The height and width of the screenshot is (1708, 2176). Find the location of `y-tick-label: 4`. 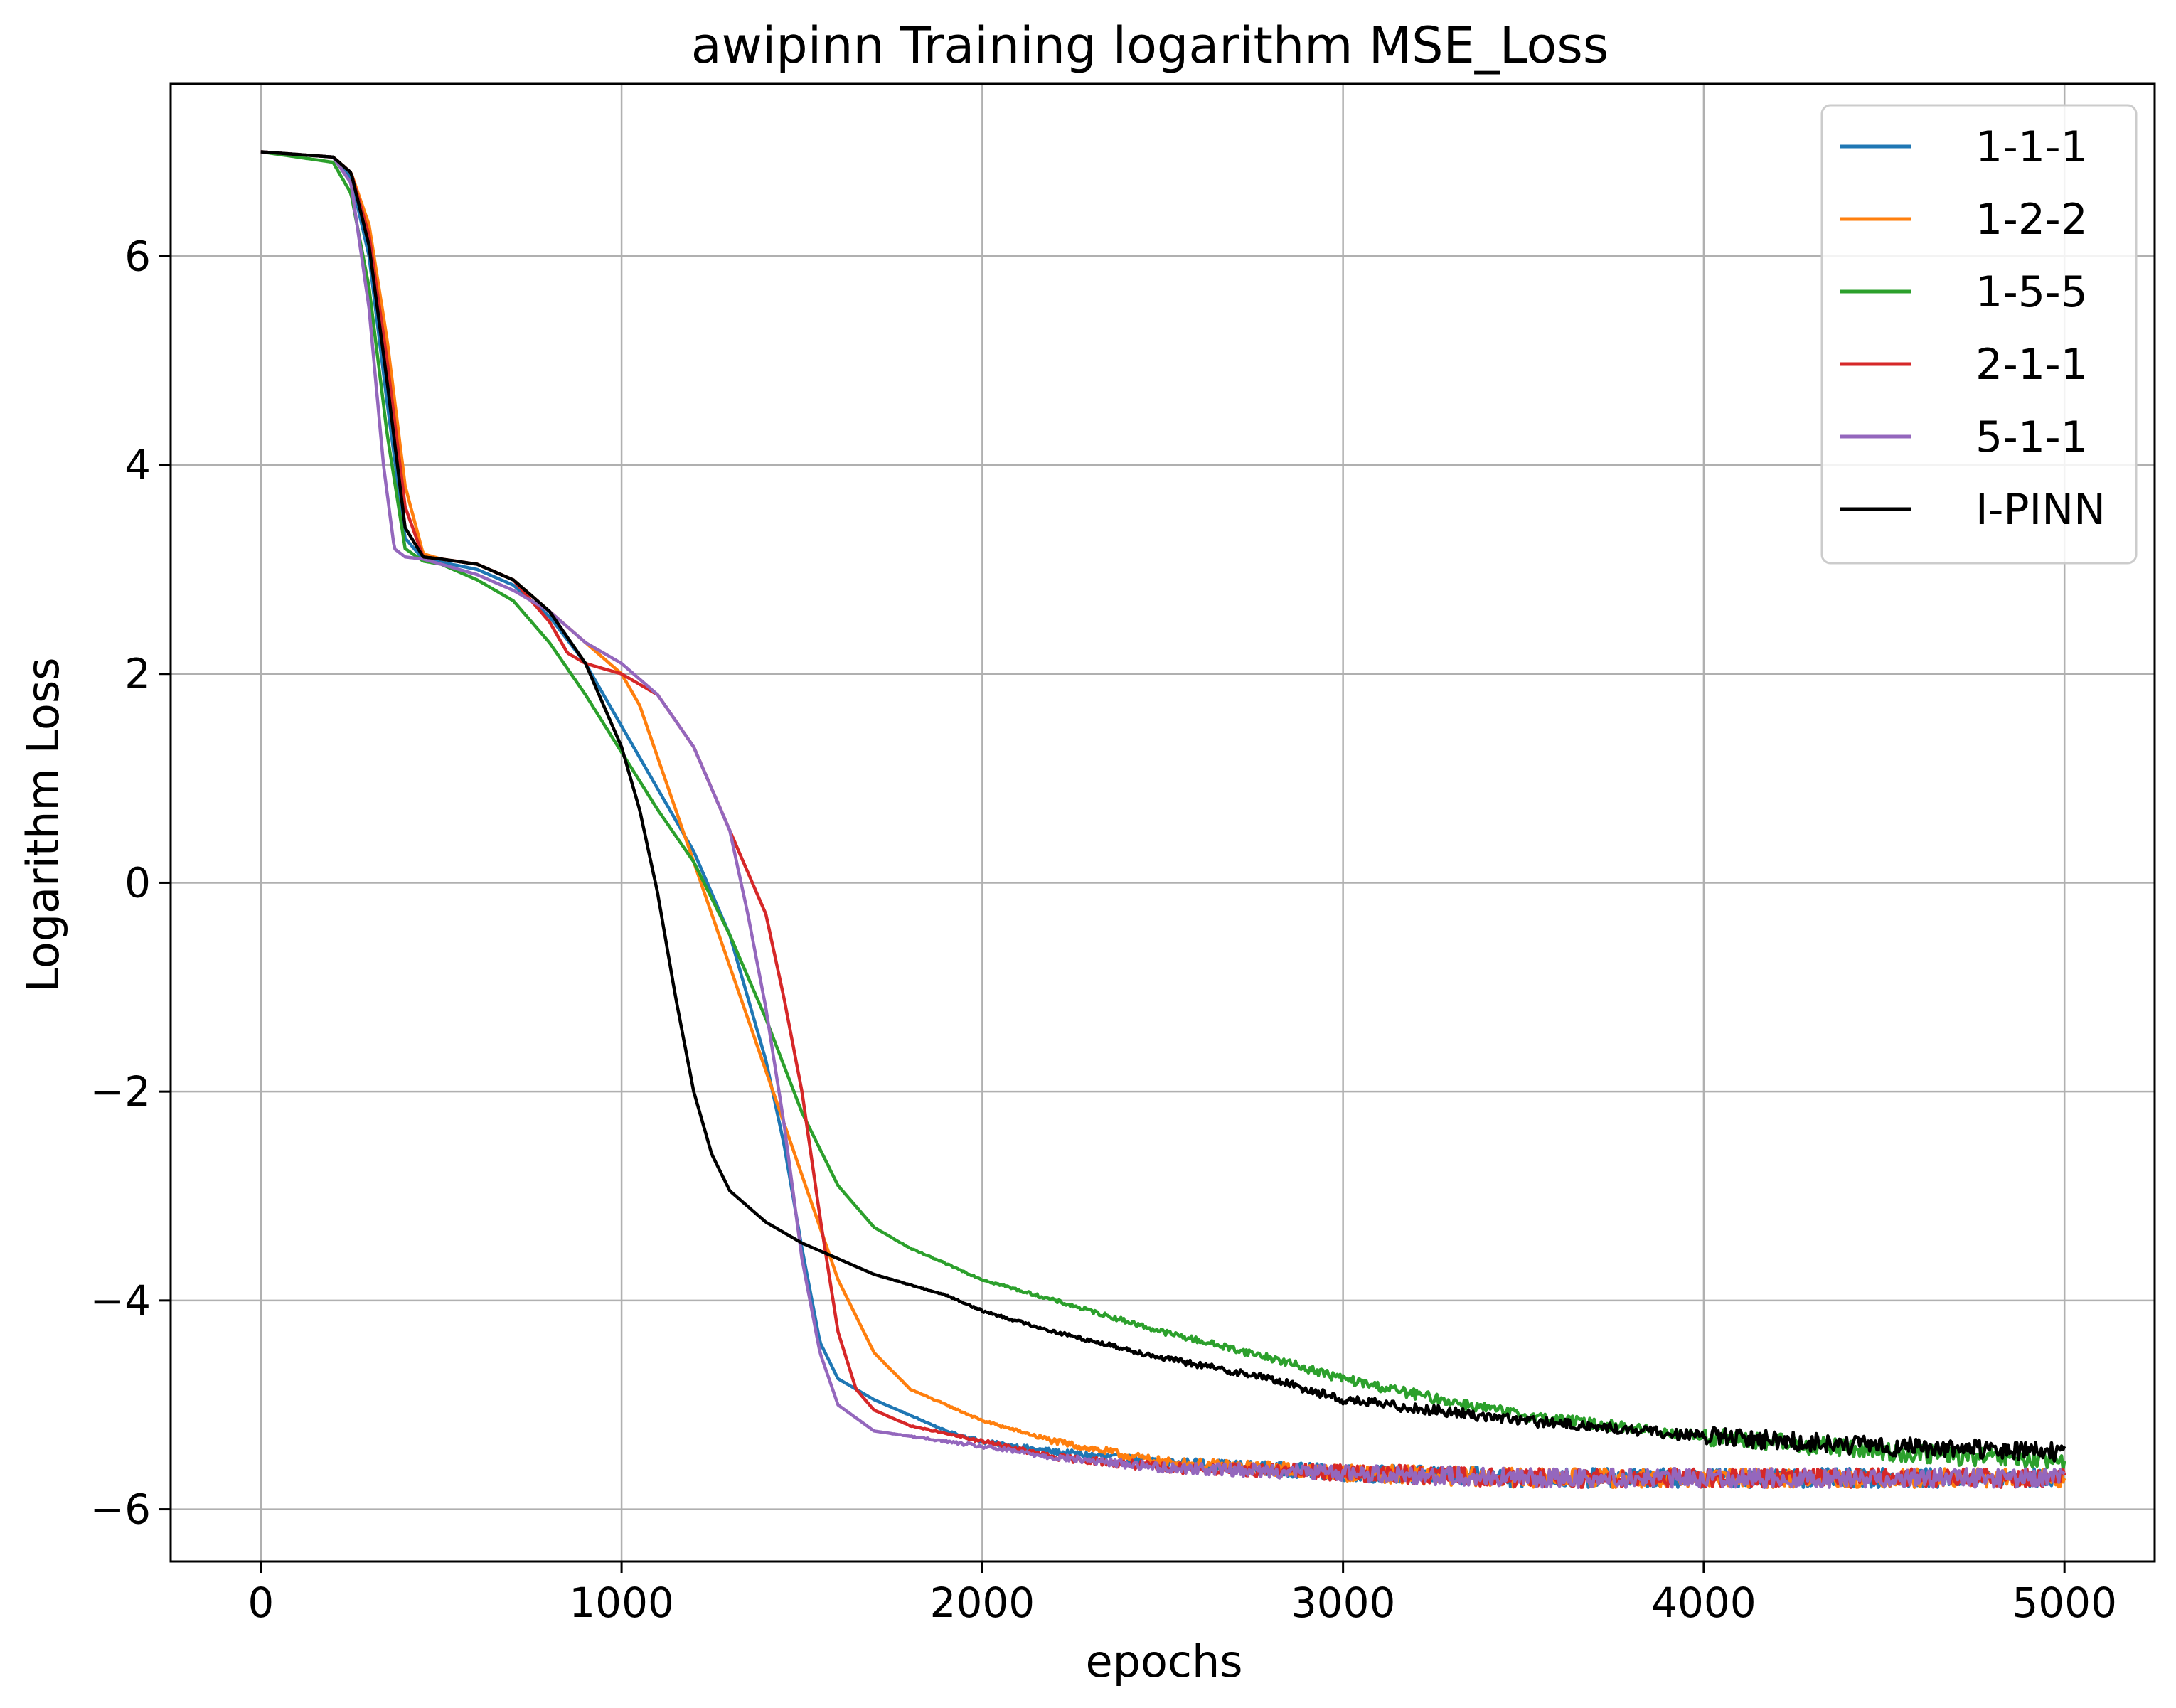

y-tick-label: 4 is located at coordinates (137, 465).